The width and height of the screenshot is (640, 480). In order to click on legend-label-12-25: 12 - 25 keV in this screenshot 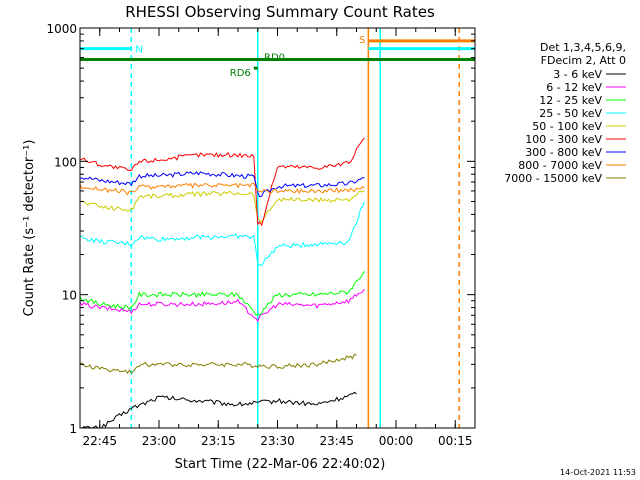, I will do `click(570, 100)`.